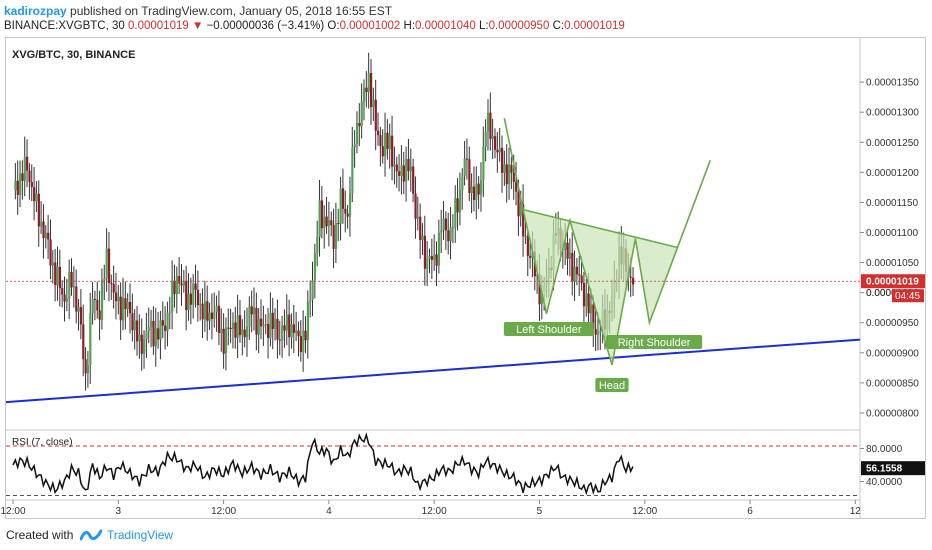 The height and width of the screenshot is (550, 932). I want to click on x-tick-label: 12:00, so click(13, 511).